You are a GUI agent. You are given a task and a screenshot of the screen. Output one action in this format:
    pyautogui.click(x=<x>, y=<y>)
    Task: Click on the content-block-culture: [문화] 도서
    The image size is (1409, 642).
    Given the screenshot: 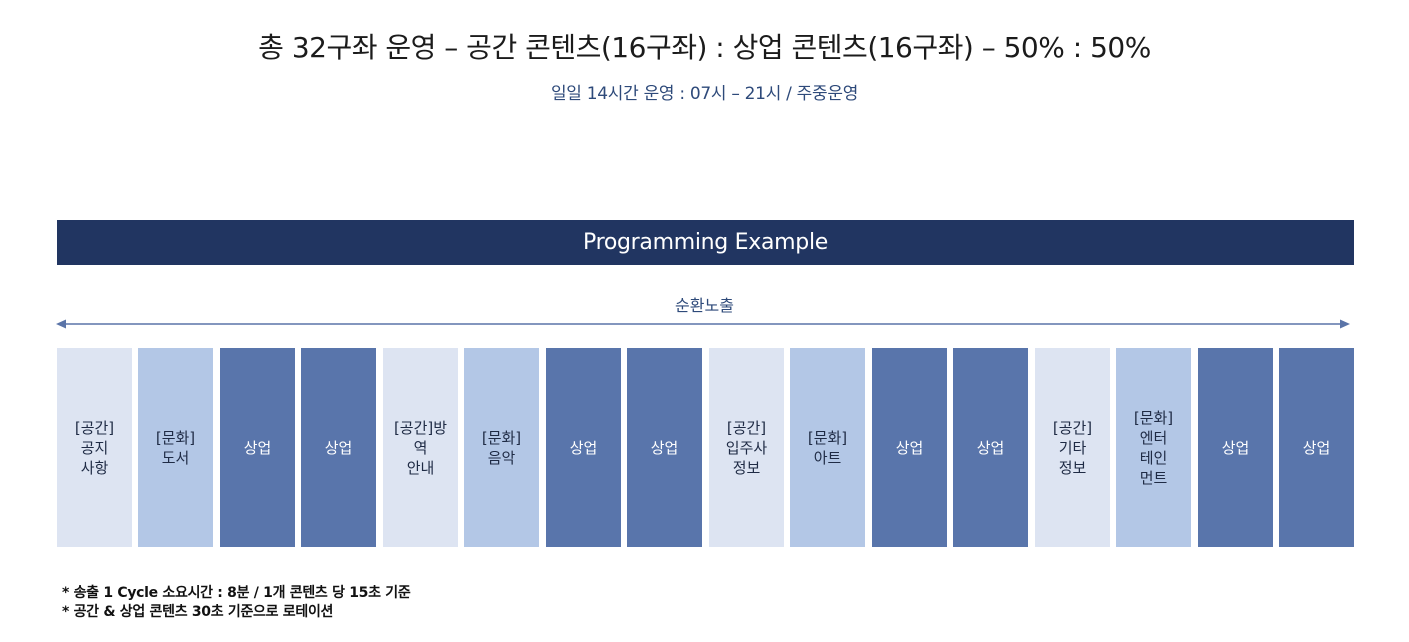 What is the action you would take?
    pyautogui.click(x=175, y=447)
    